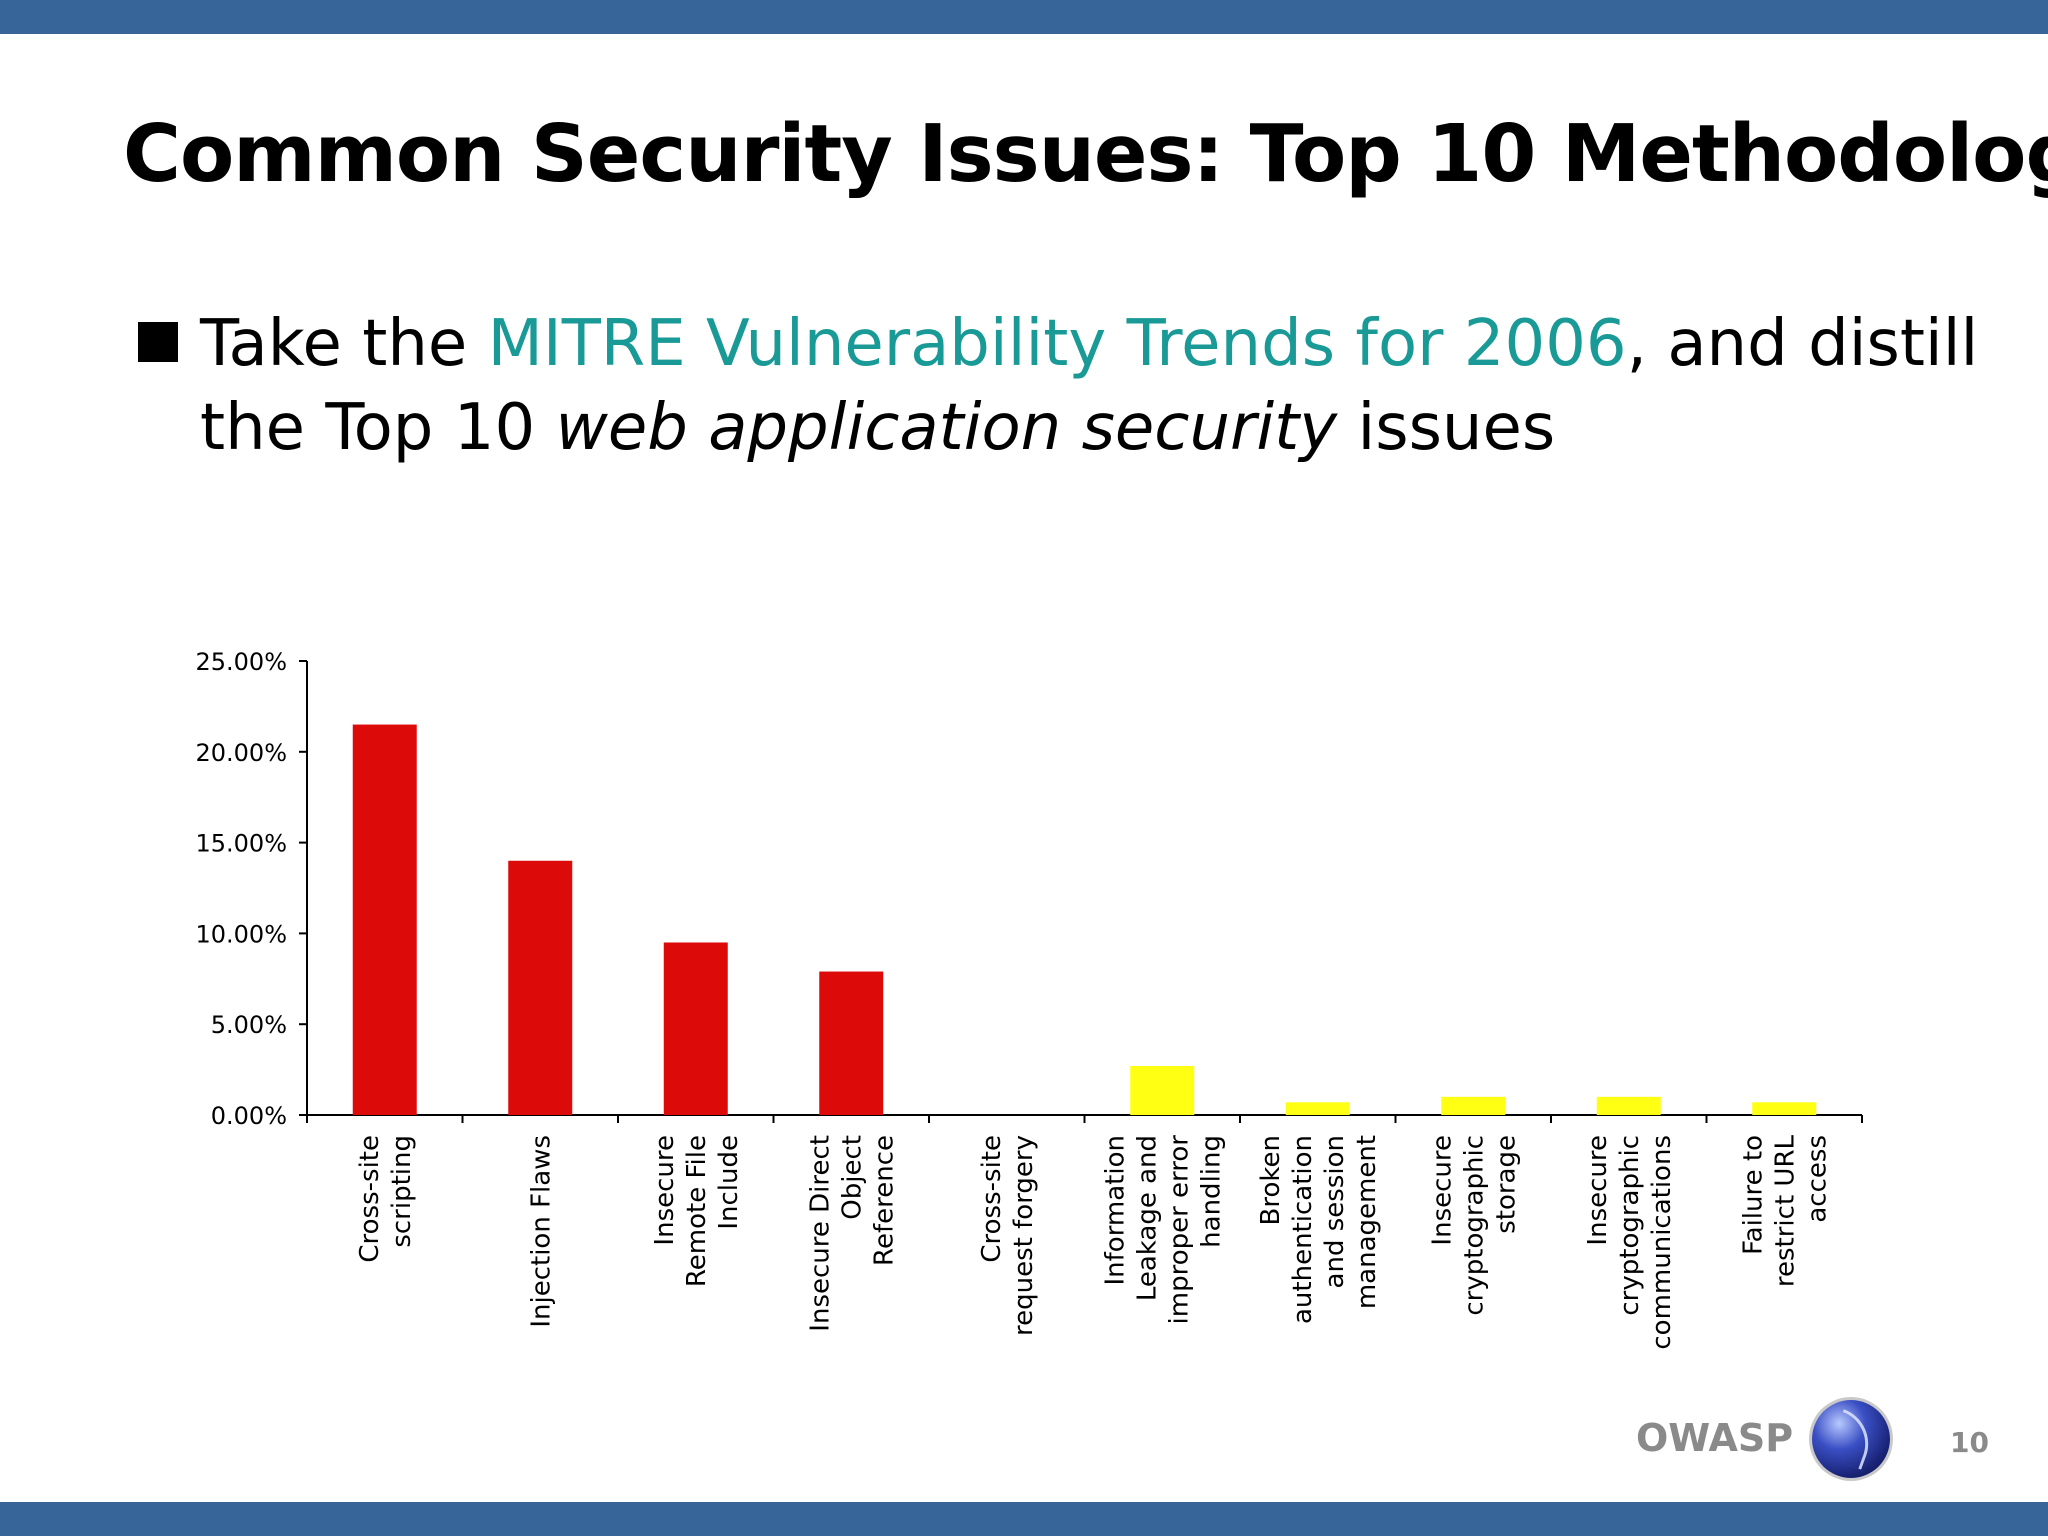 The height and width of the screenshot is (1540, 2048). What do you see at coordinates (402, 1191) in the screenshot?
I see `x-category-label-line: scripting` at bounding box center [402, 1191].